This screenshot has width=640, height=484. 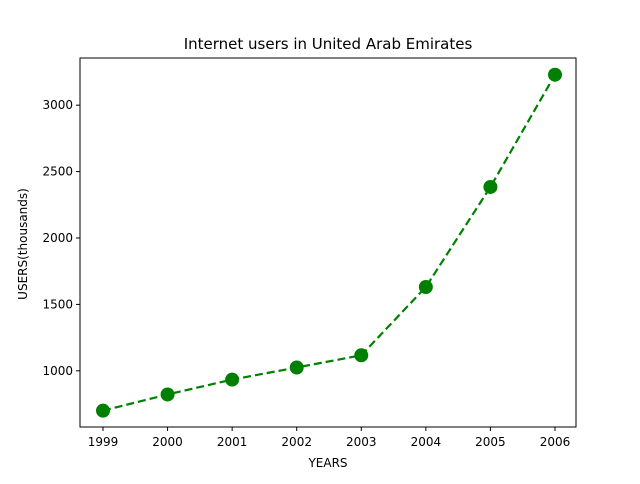 What do you see at coordinates (57, 304) in the screenshot?
I see `y-tick-label: 1500` at bounding box center [57, 304].